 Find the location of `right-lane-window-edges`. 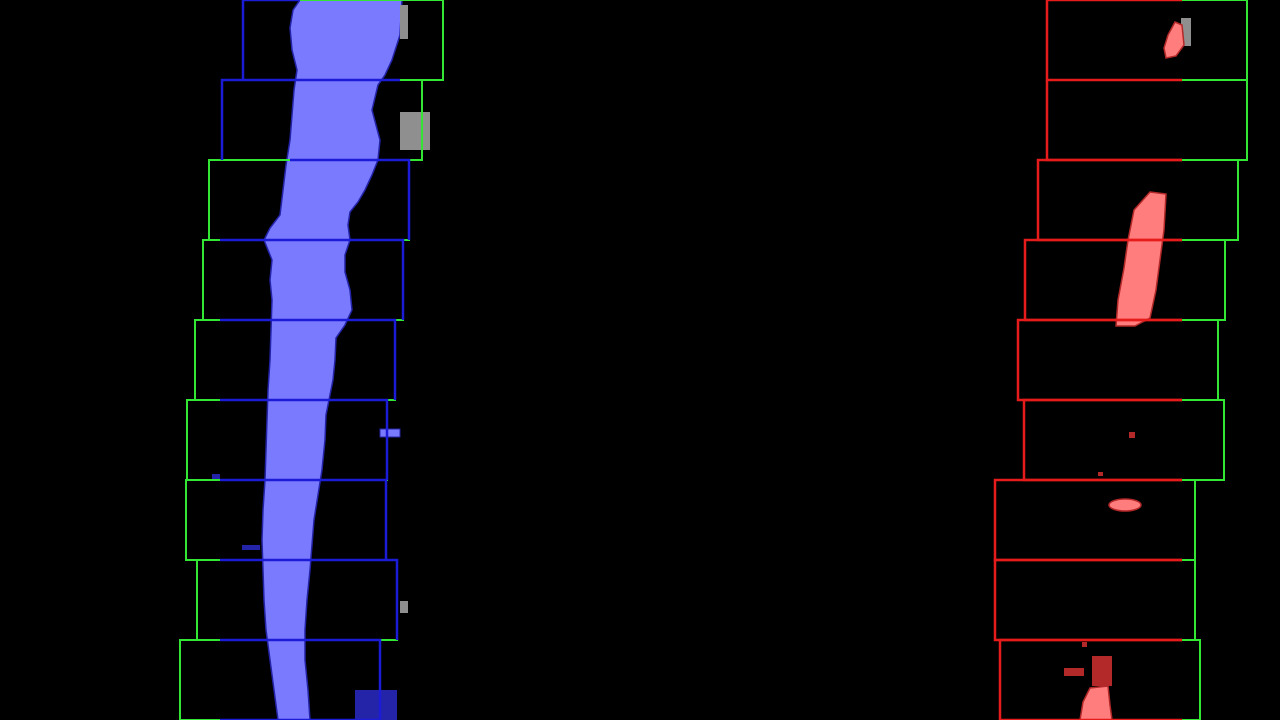

right-lane-window-edges is located at coordinates (1087, 360).